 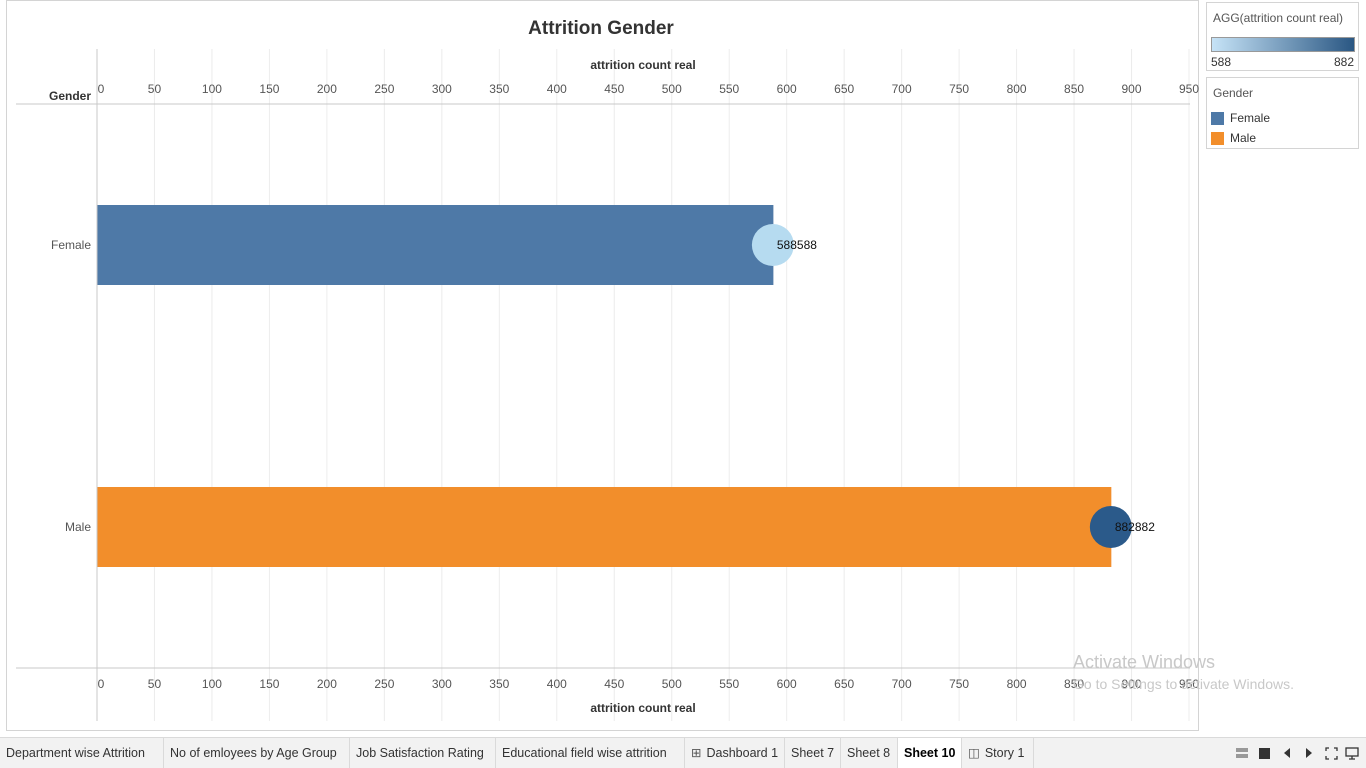 I want to click on x-tick-label-top: 0, so click(x=101, y=89).